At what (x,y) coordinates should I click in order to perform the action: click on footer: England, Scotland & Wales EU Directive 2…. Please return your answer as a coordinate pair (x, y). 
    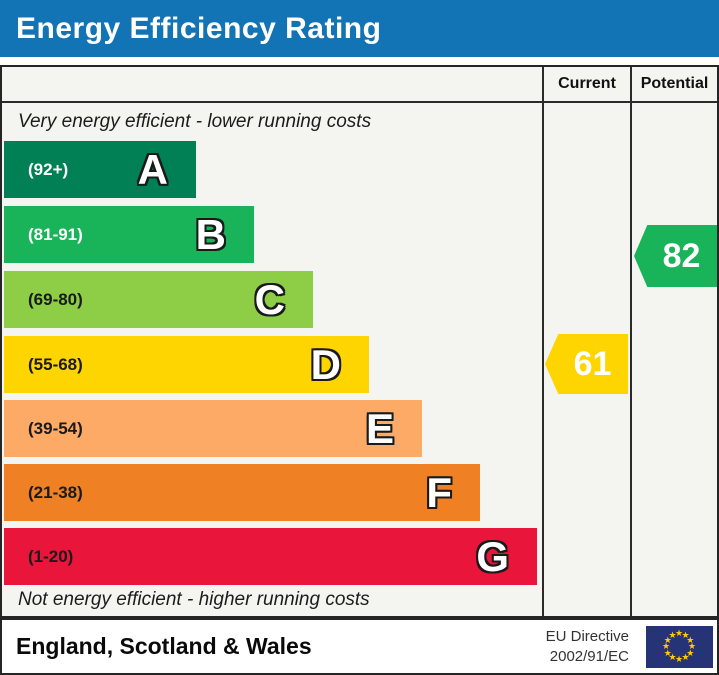
    Looking at the image, I should click on (359, 646).